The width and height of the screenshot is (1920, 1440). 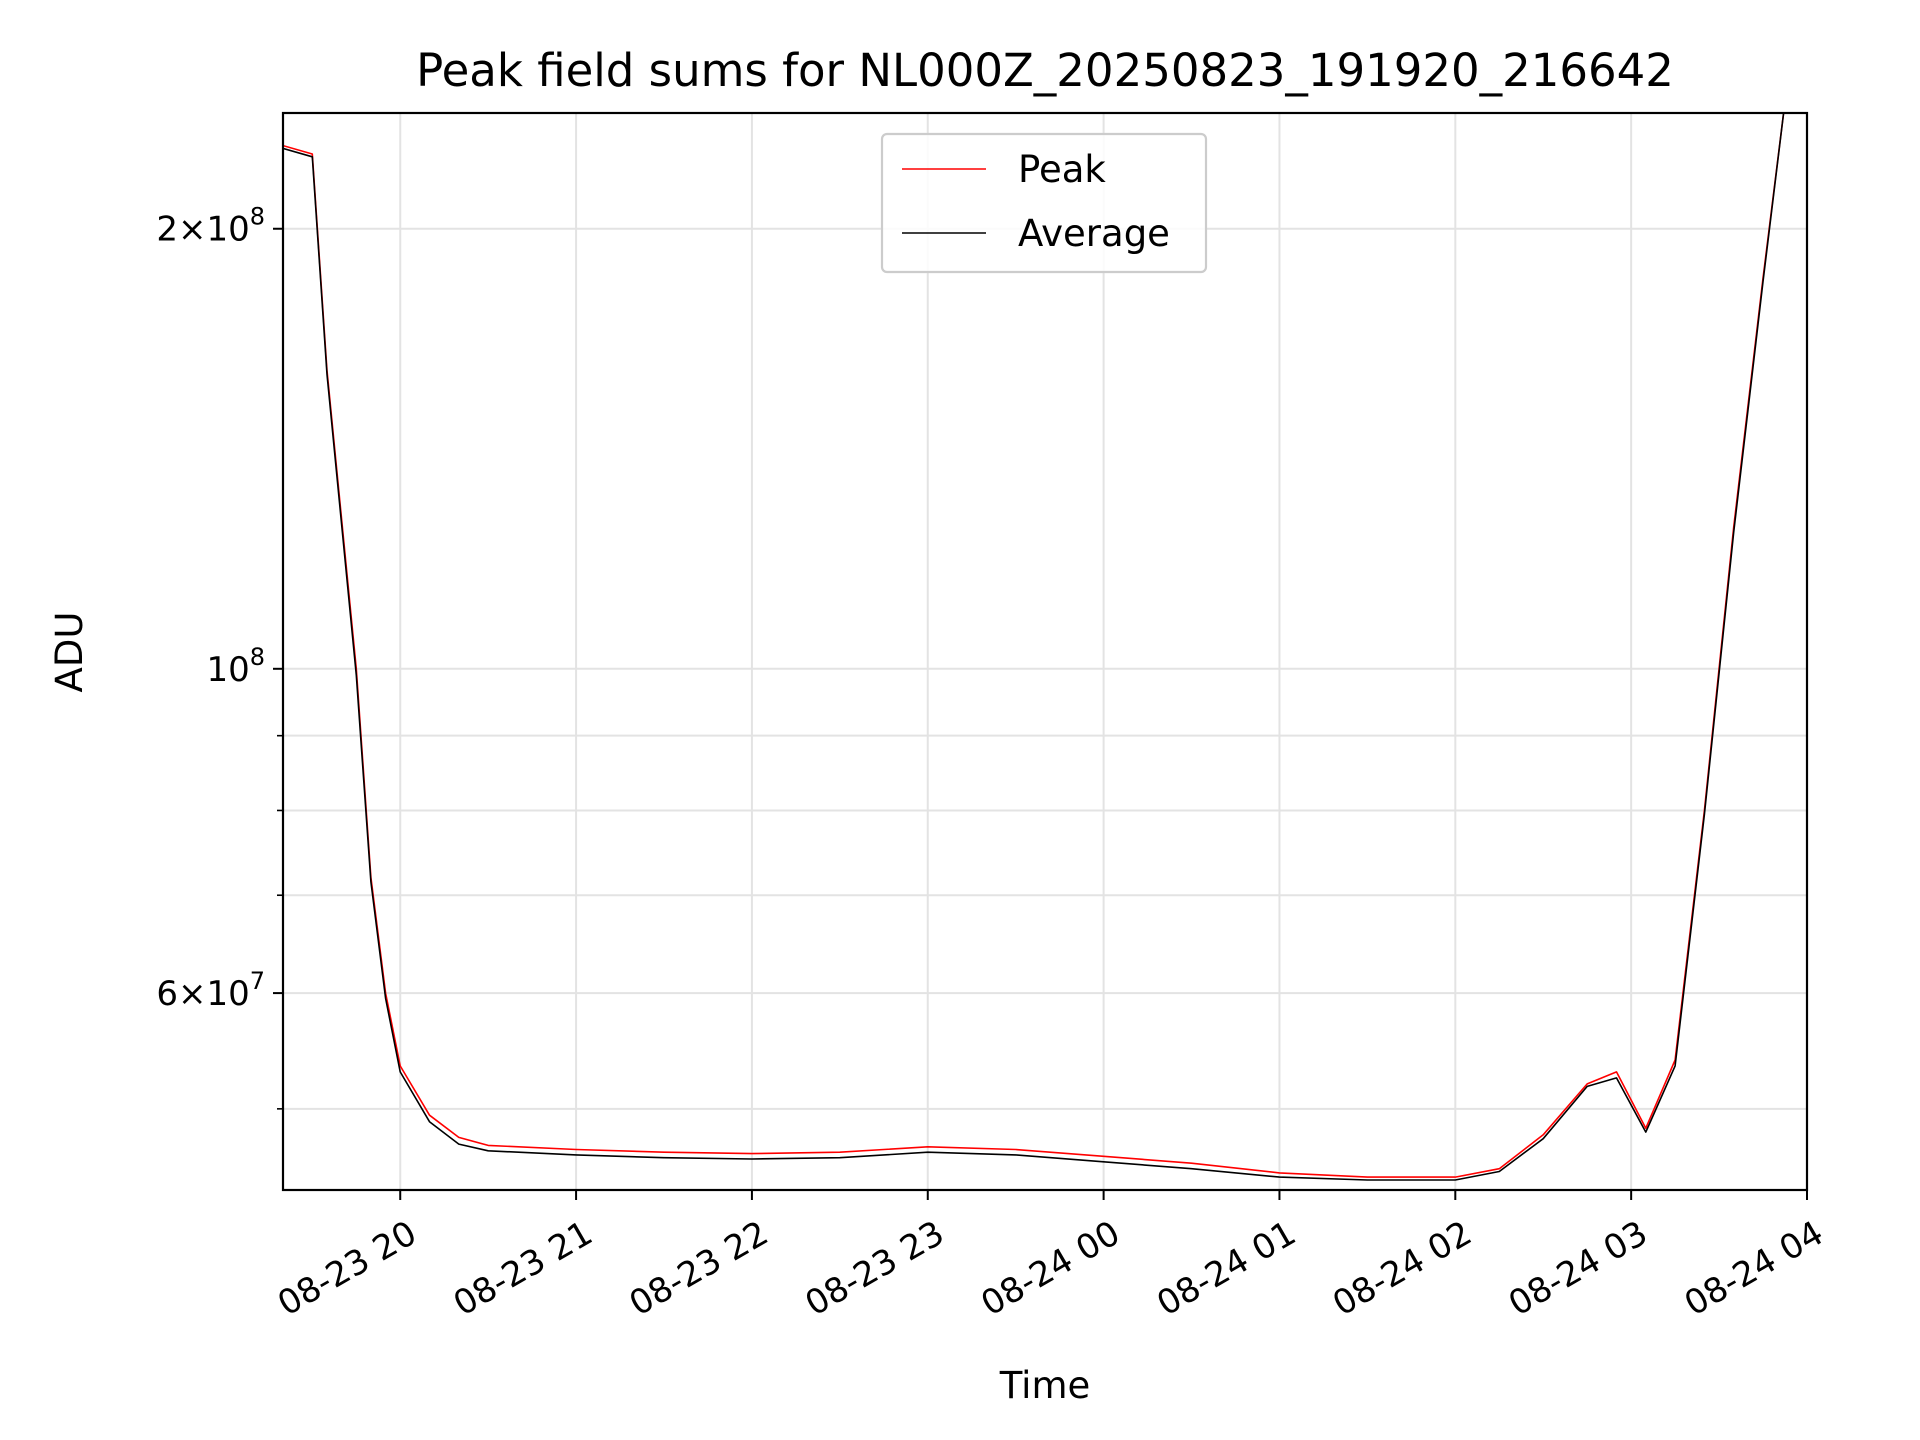 What do you see at coordinates (167, 994) in the screenshot?
I see `y-tick-mantissa: 6` at bounding box center [167, 994].